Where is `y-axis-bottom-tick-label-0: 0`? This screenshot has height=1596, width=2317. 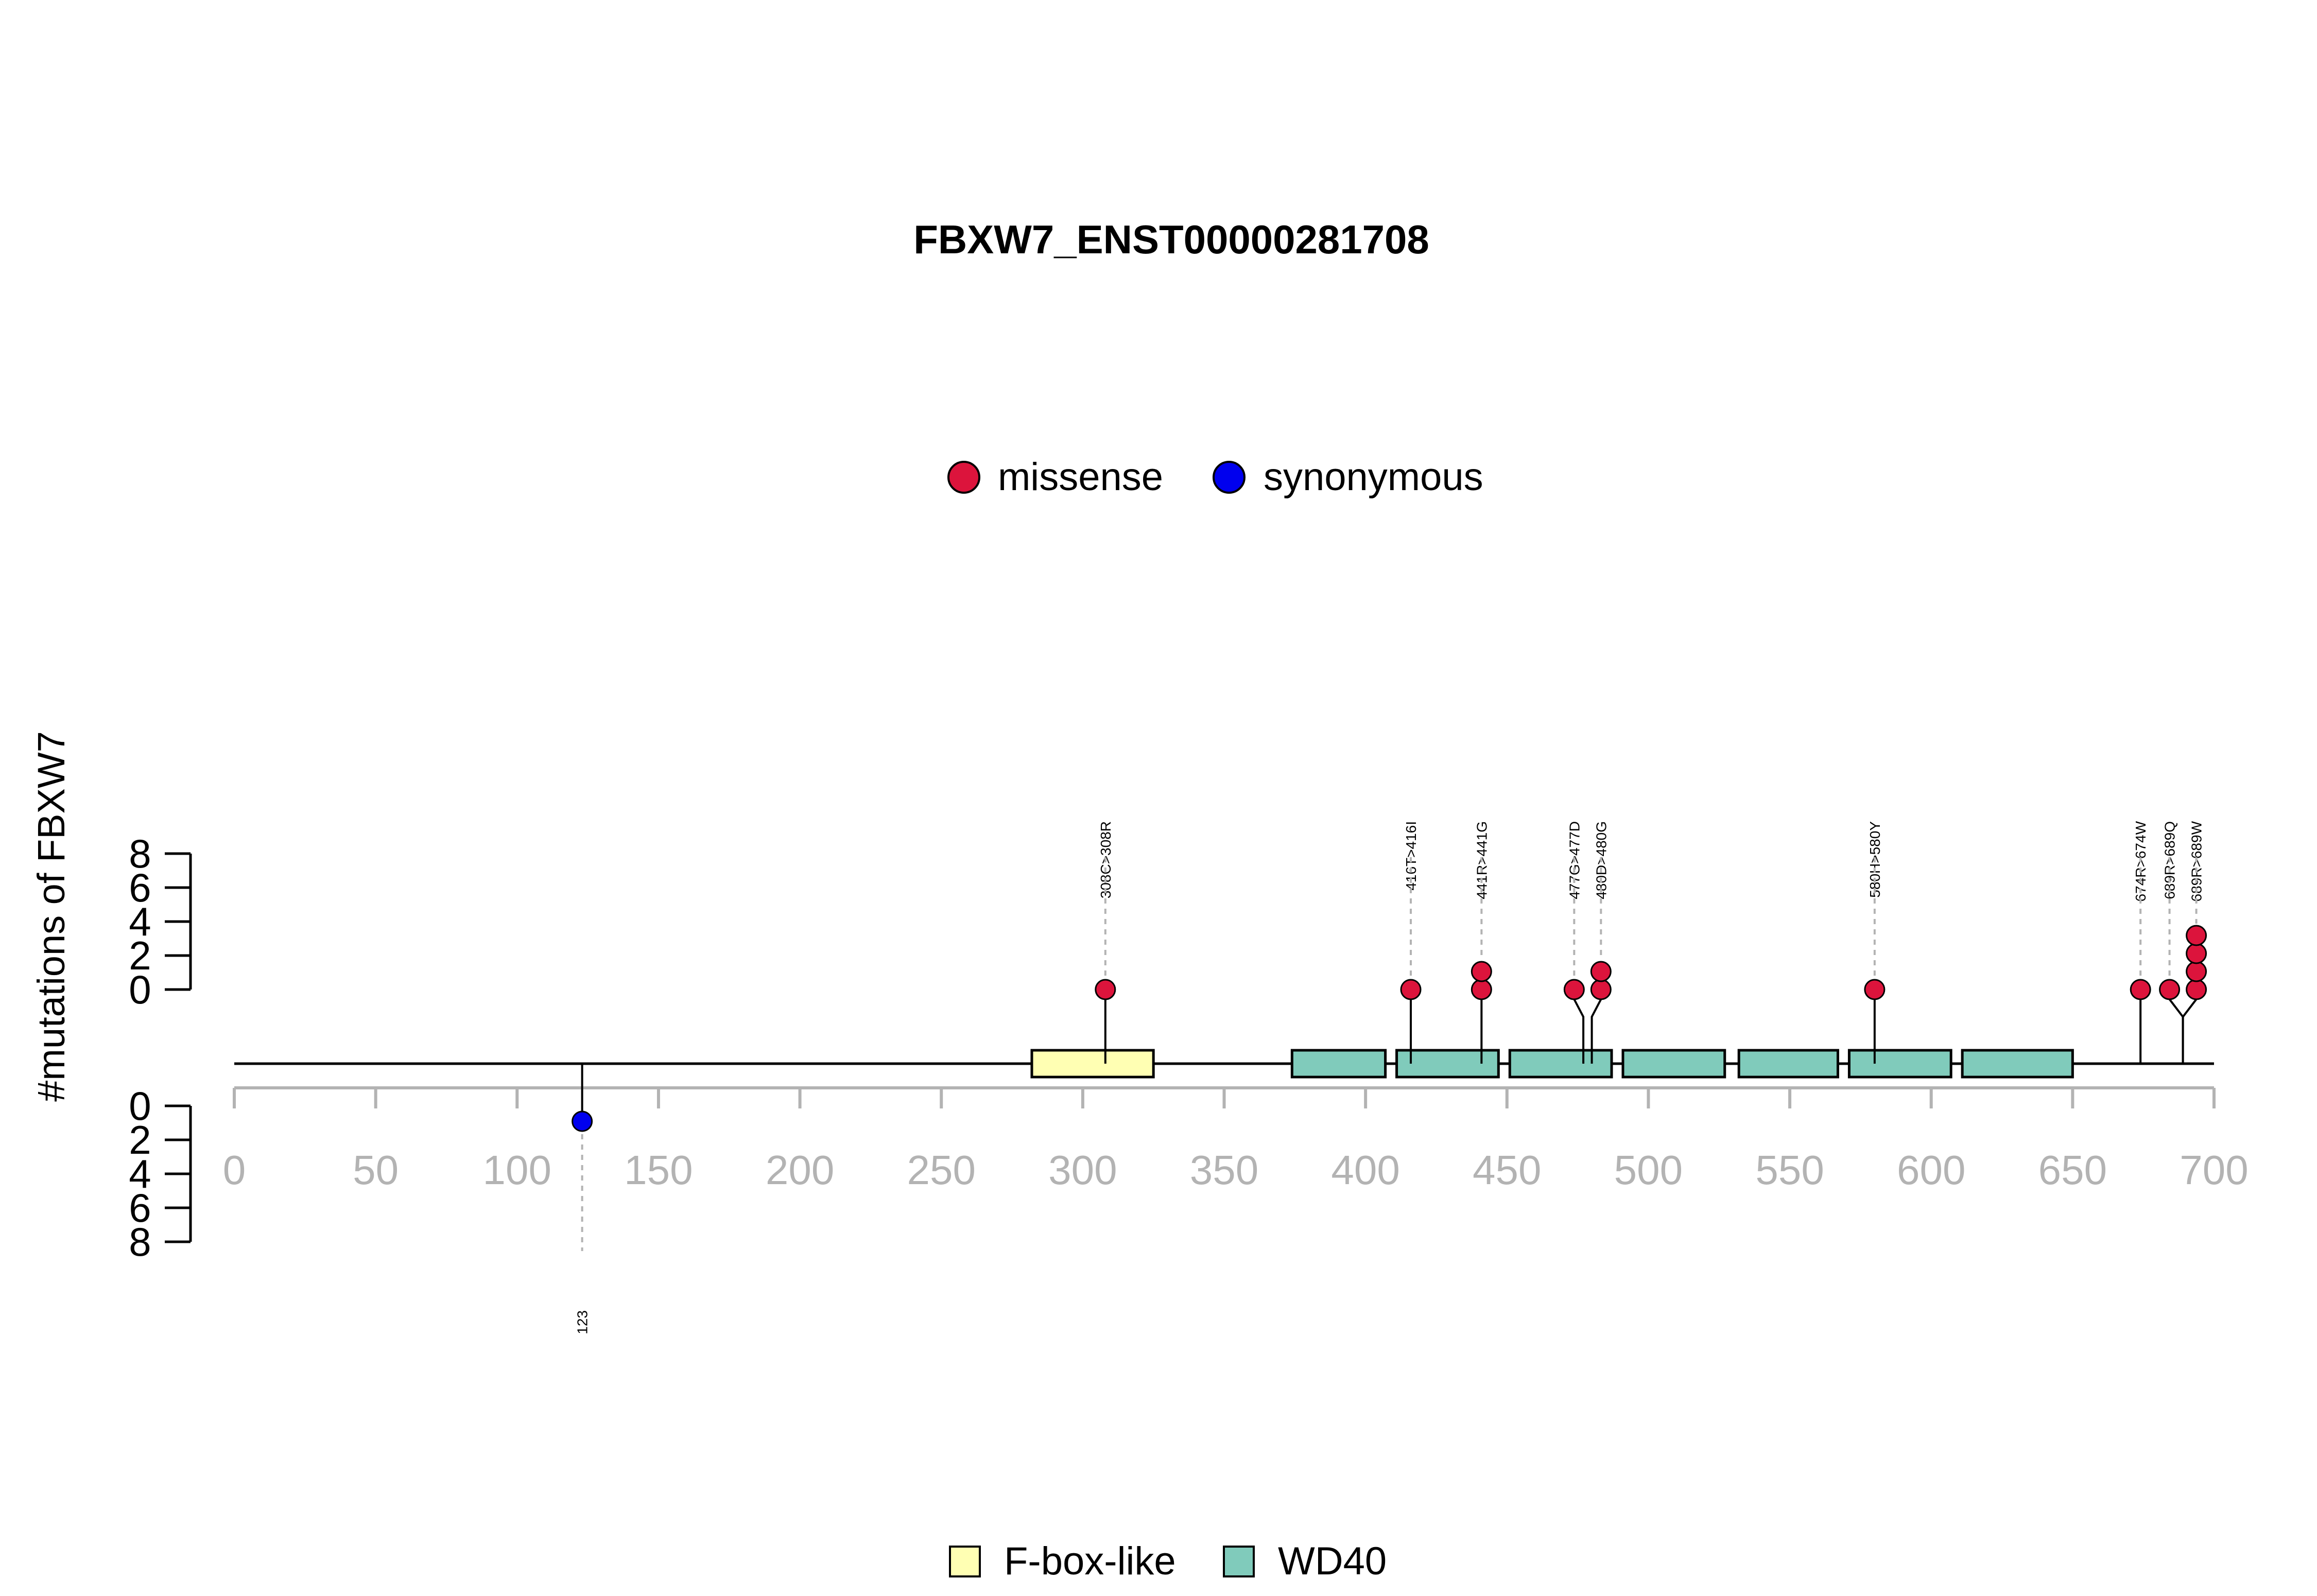 y-axis-bottom-tick-label-0: 0 is located at coordinates (140, 1106).